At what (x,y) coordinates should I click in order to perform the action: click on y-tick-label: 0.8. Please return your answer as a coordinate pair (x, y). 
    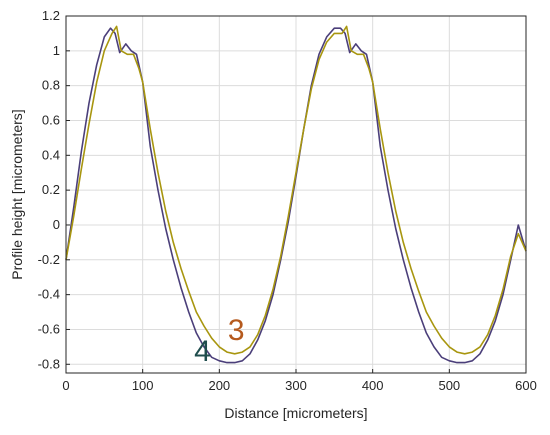
    Looking at the image, I should click on (51, 85).